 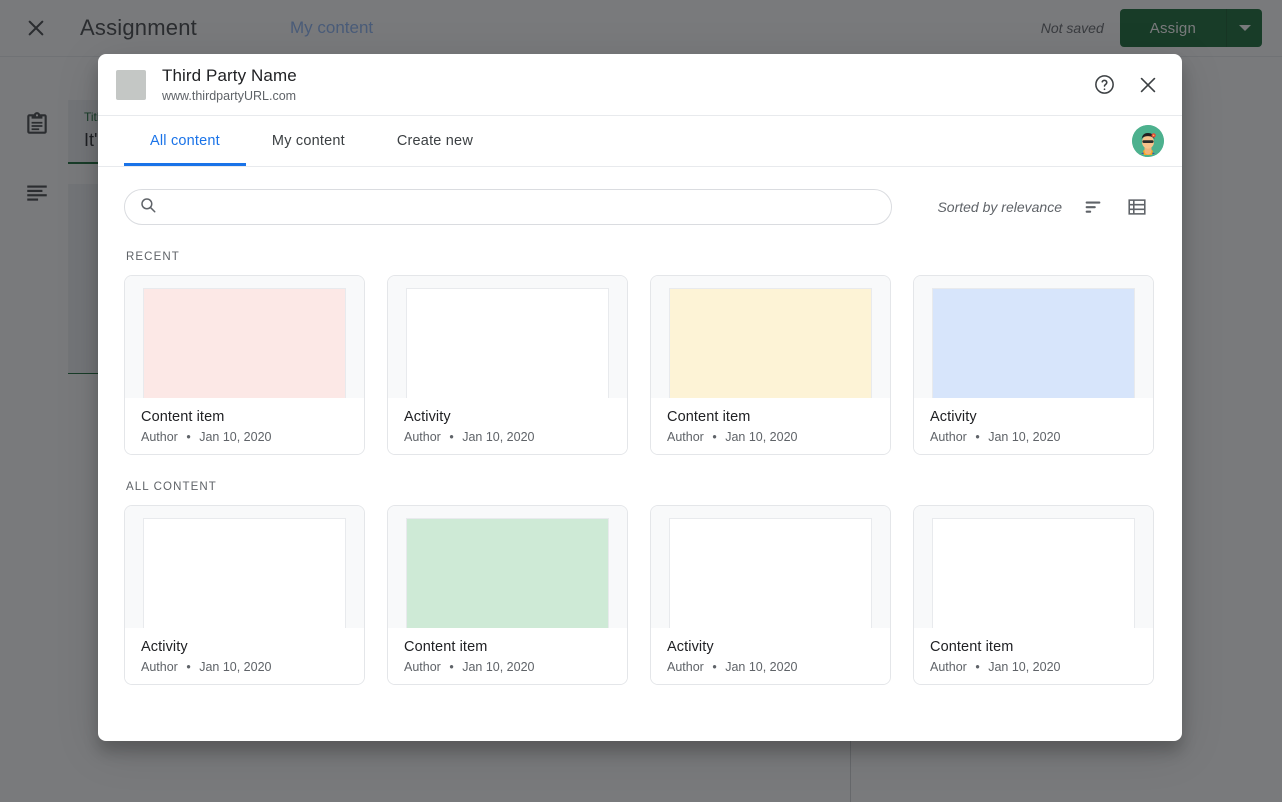 I want to click on avatar, so click(x=1148, y=141).